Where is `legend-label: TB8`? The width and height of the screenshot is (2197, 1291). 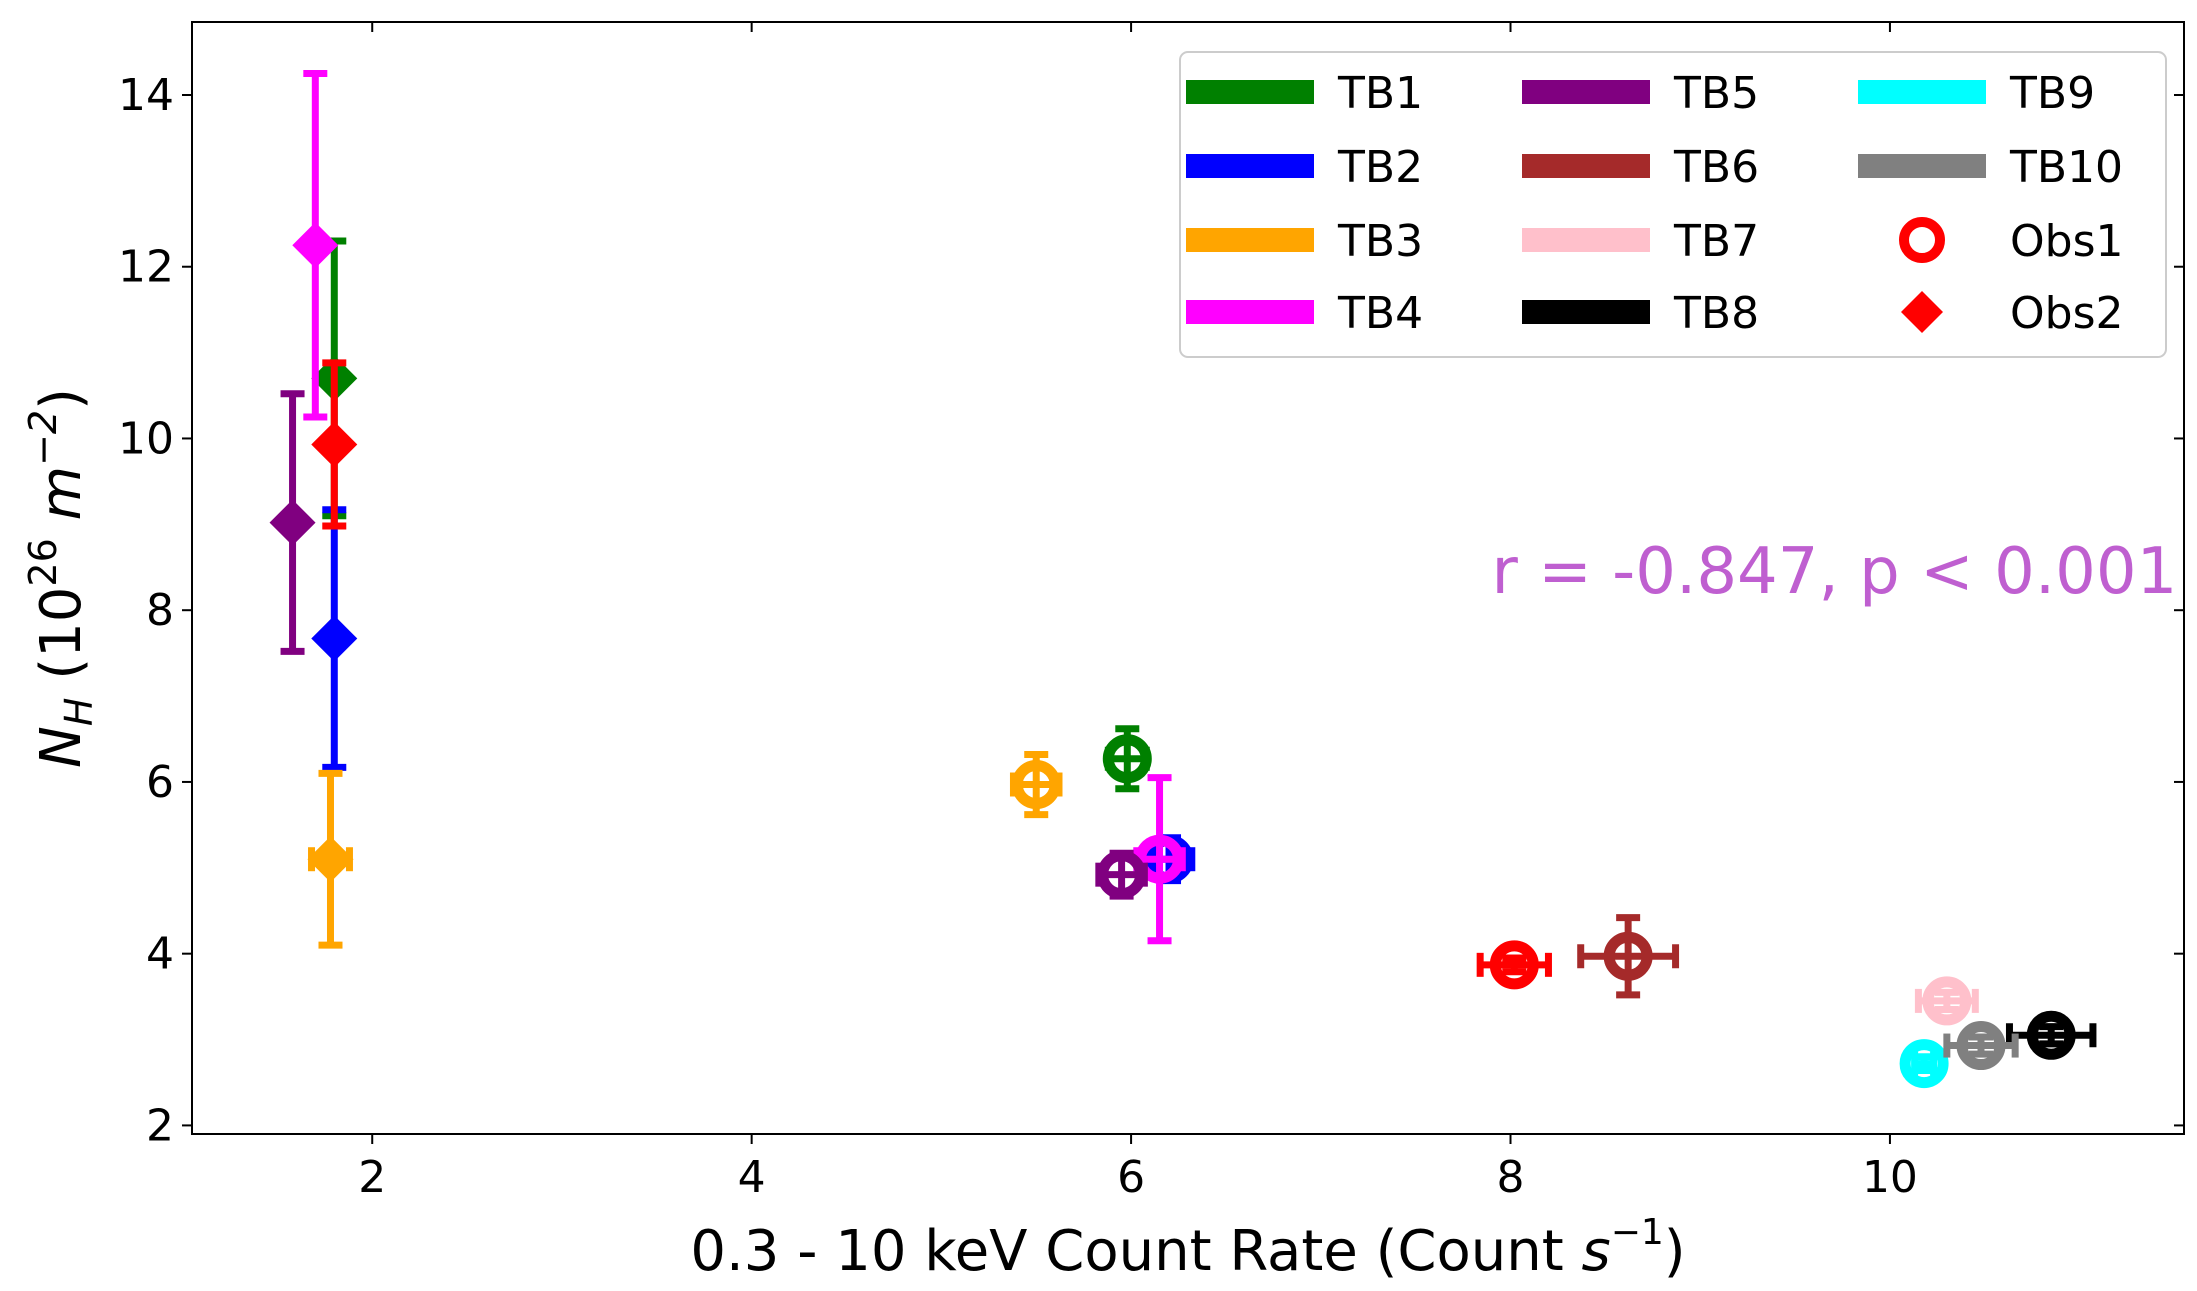 legend-label: TB8 is located at coordinates (1716, 313).